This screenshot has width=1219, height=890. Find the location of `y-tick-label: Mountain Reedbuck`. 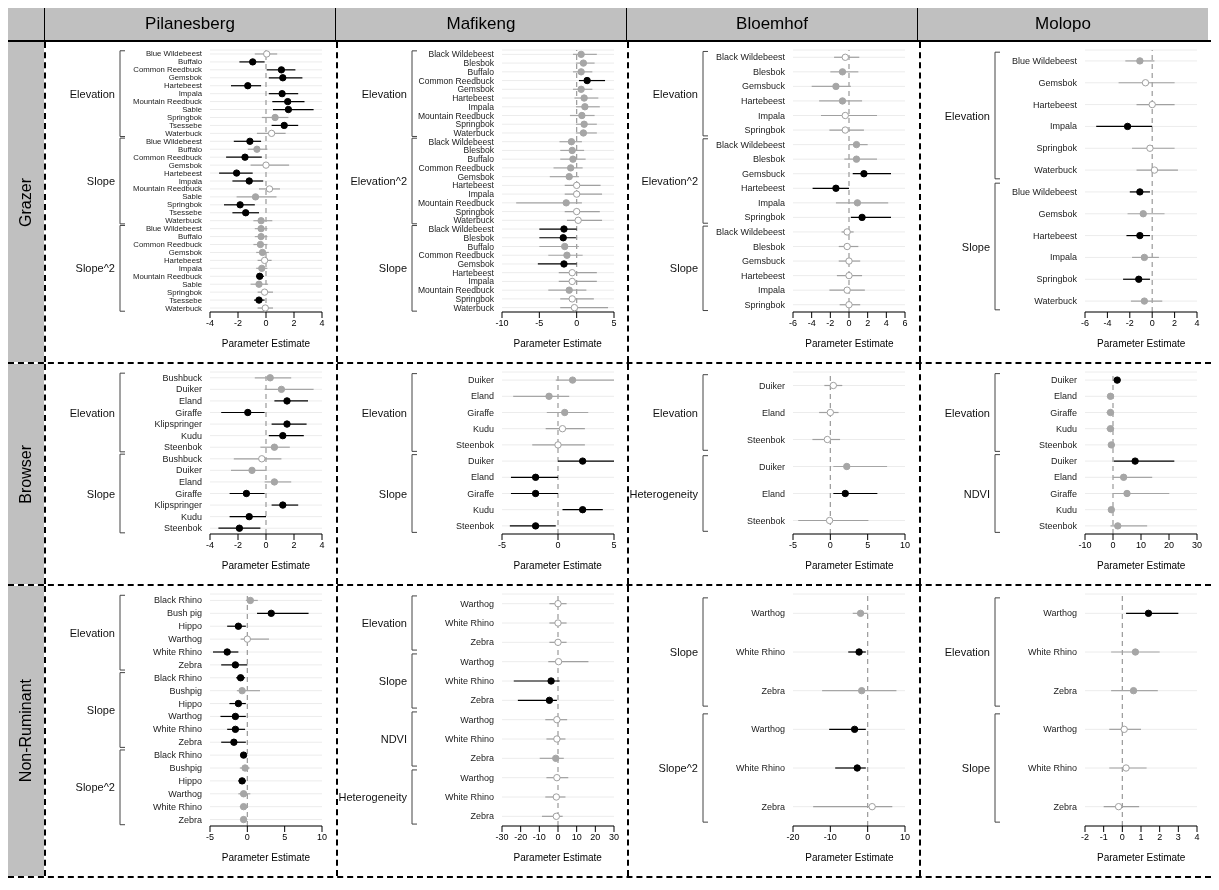

y-tick-label: Mountain Reedbuck is located at coordinates (456, 202).